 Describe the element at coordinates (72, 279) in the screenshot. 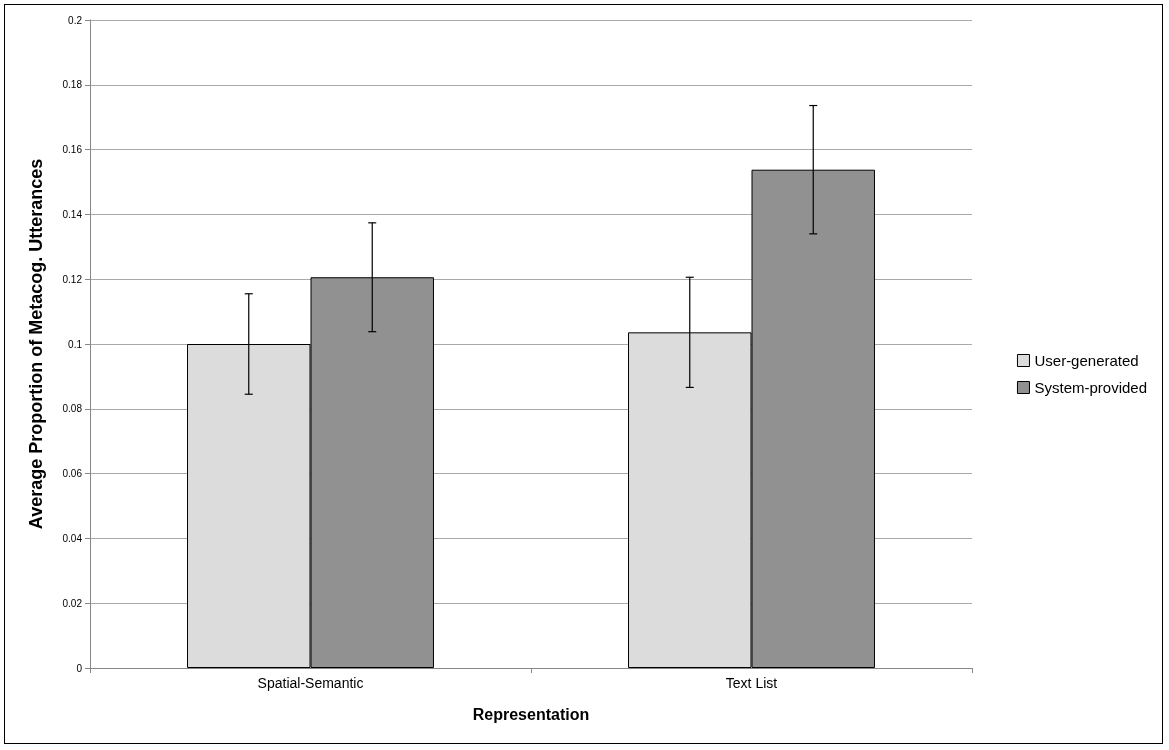

I see `y-tick-label: 0.12` at that location.